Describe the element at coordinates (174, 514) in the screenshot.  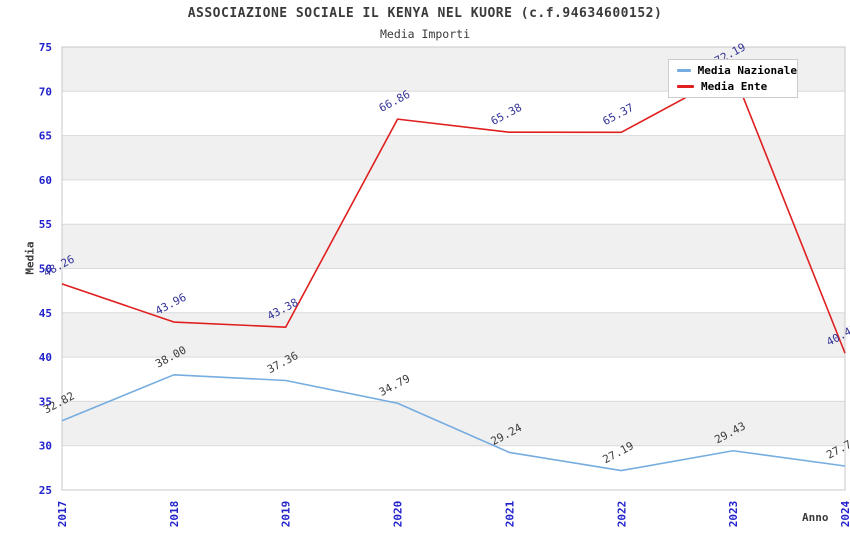
I see `x-tick-label: 2018` at that location.